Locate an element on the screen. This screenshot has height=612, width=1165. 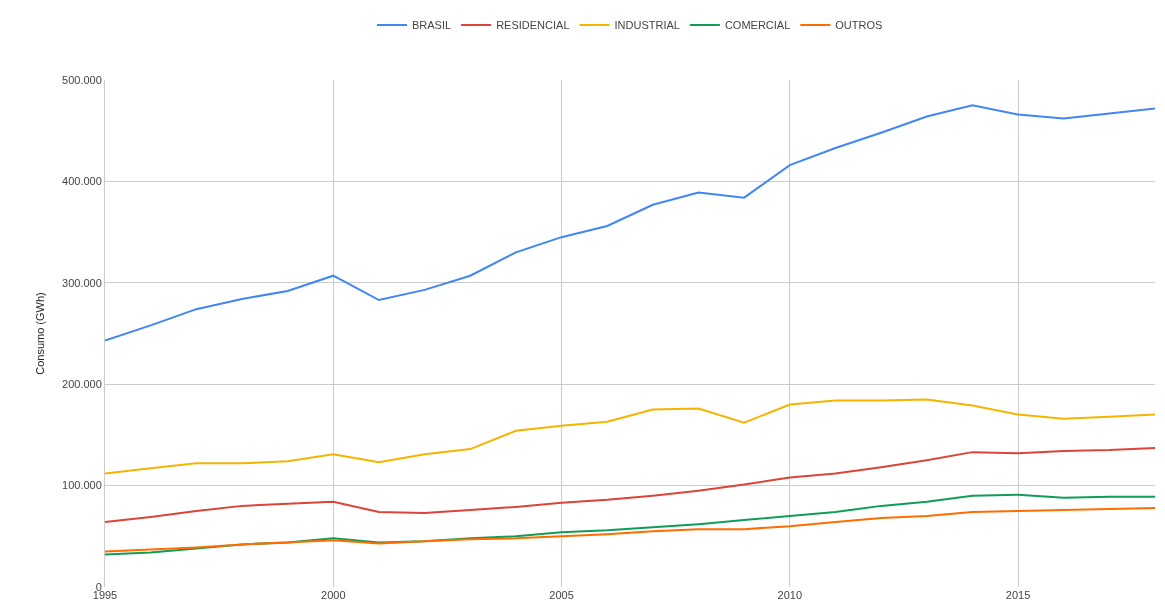
legend-label: INDUSTRIAL is located at coordinates (647, 25).